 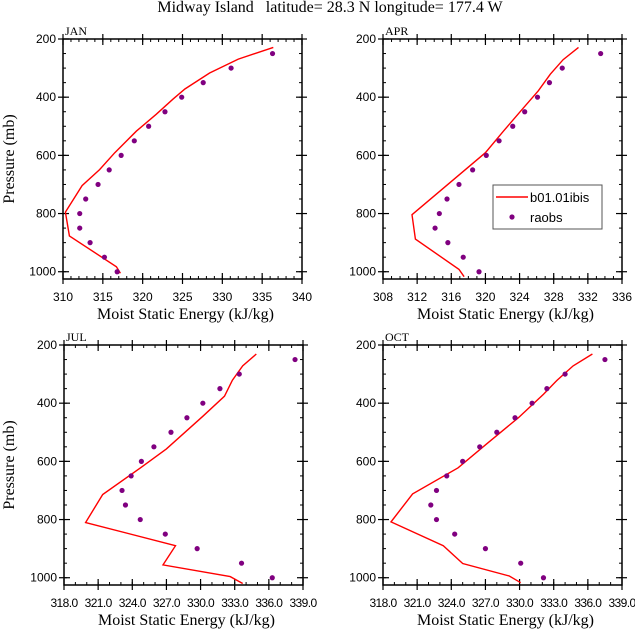 What do you see at coordinates (143, 297) in the screenshot?
I see `x-tick-label: 320` at bounding box center [143, 297].